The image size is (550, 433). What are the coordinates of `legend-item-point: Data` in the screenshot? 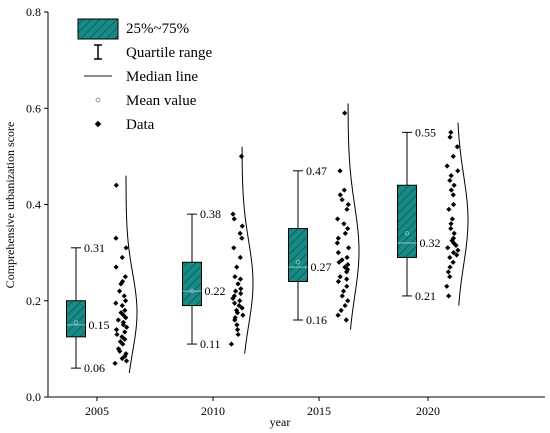 It's located at (124, 125).